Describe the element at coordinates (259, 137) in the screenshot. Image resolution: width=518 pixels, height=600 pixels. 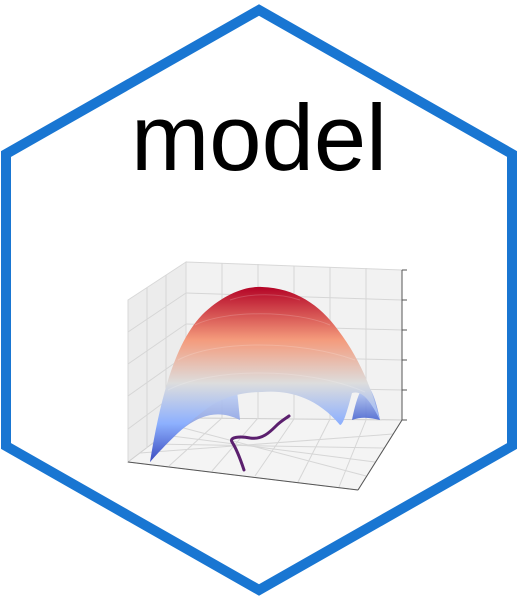
I see `logo-title: model` at that location.